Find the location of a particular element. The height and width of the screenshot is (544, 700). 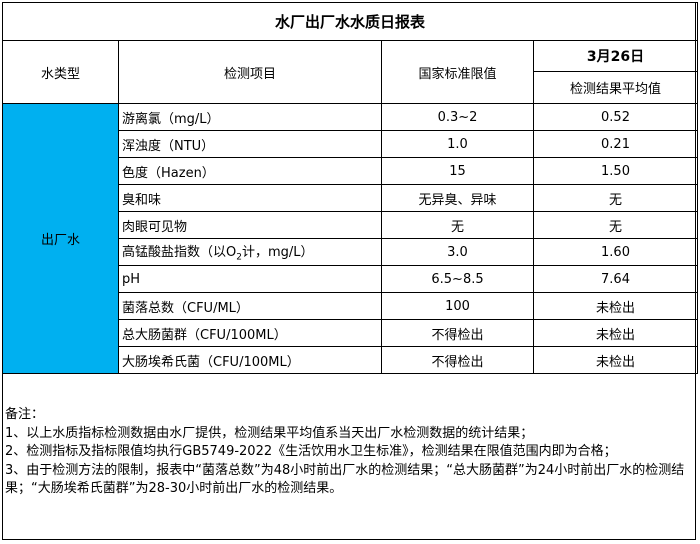

table-row: pH 6.5~8.5 7.64 is located at coordinates (351, 279).